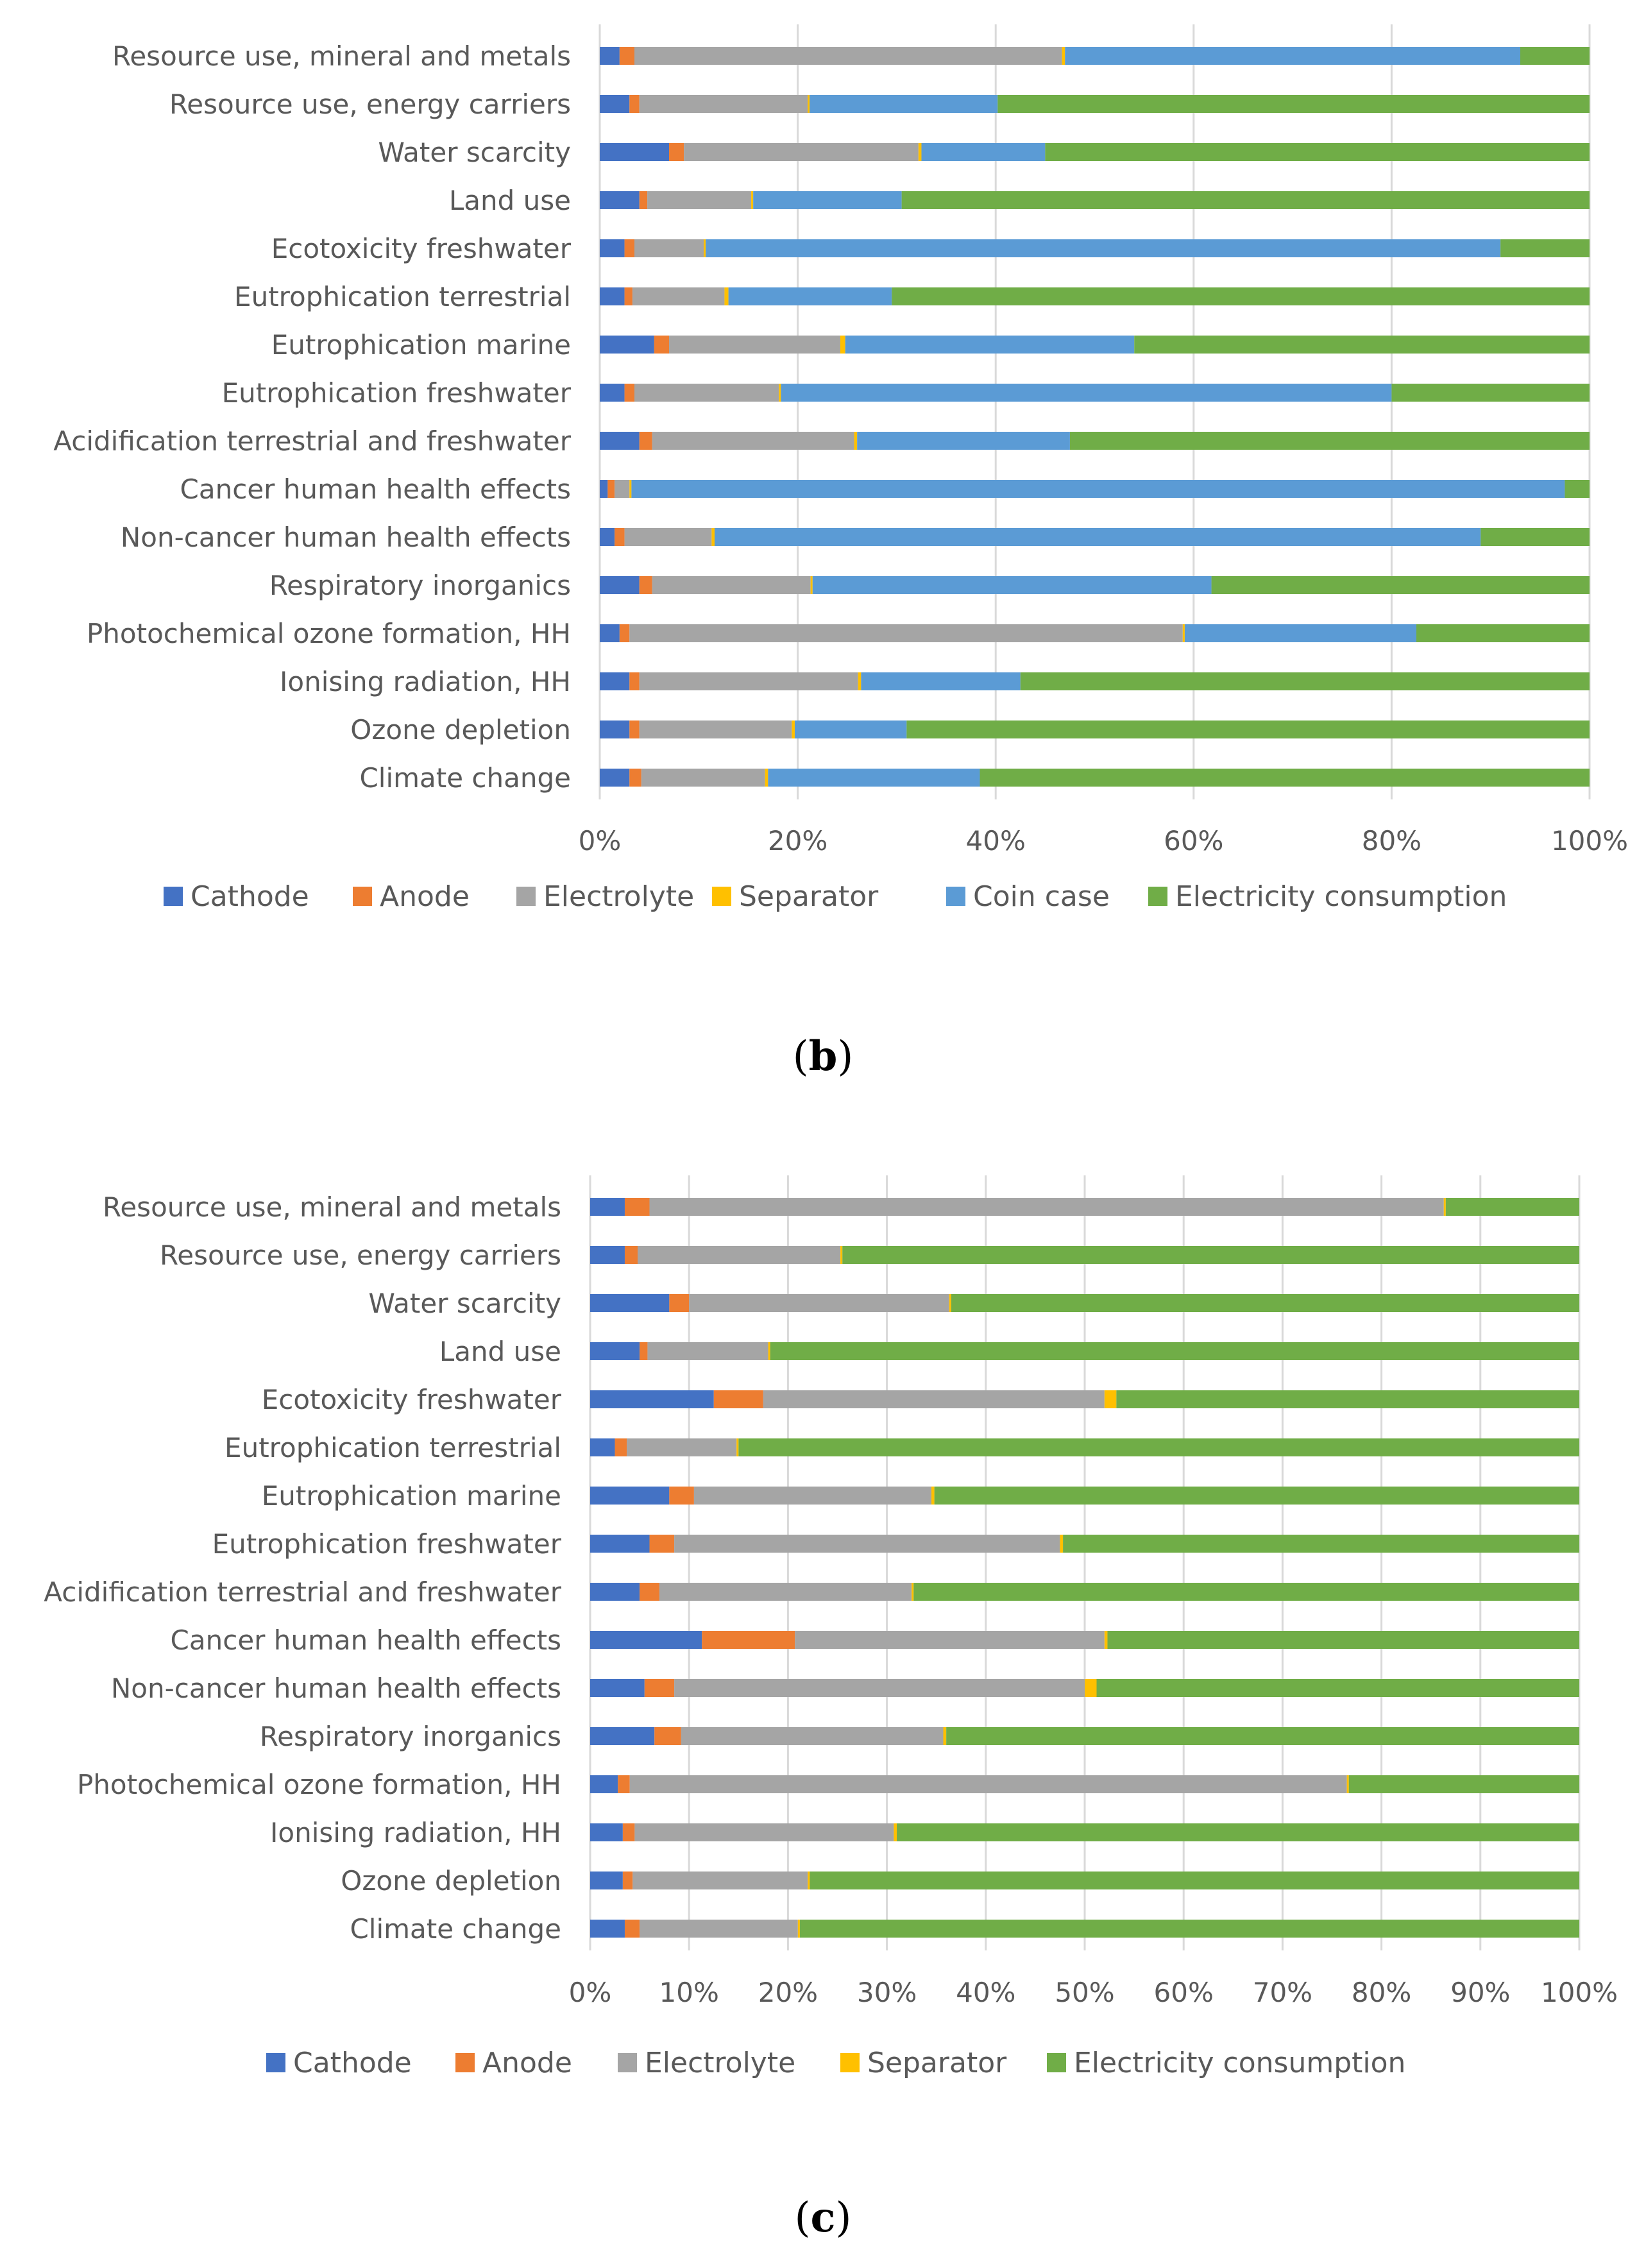 The image size is (1646, 2268). What do you see at coordinates (797, 841) in the screenshot?
I see `x-tick-label: 20%` at bounding box center [797, 841].